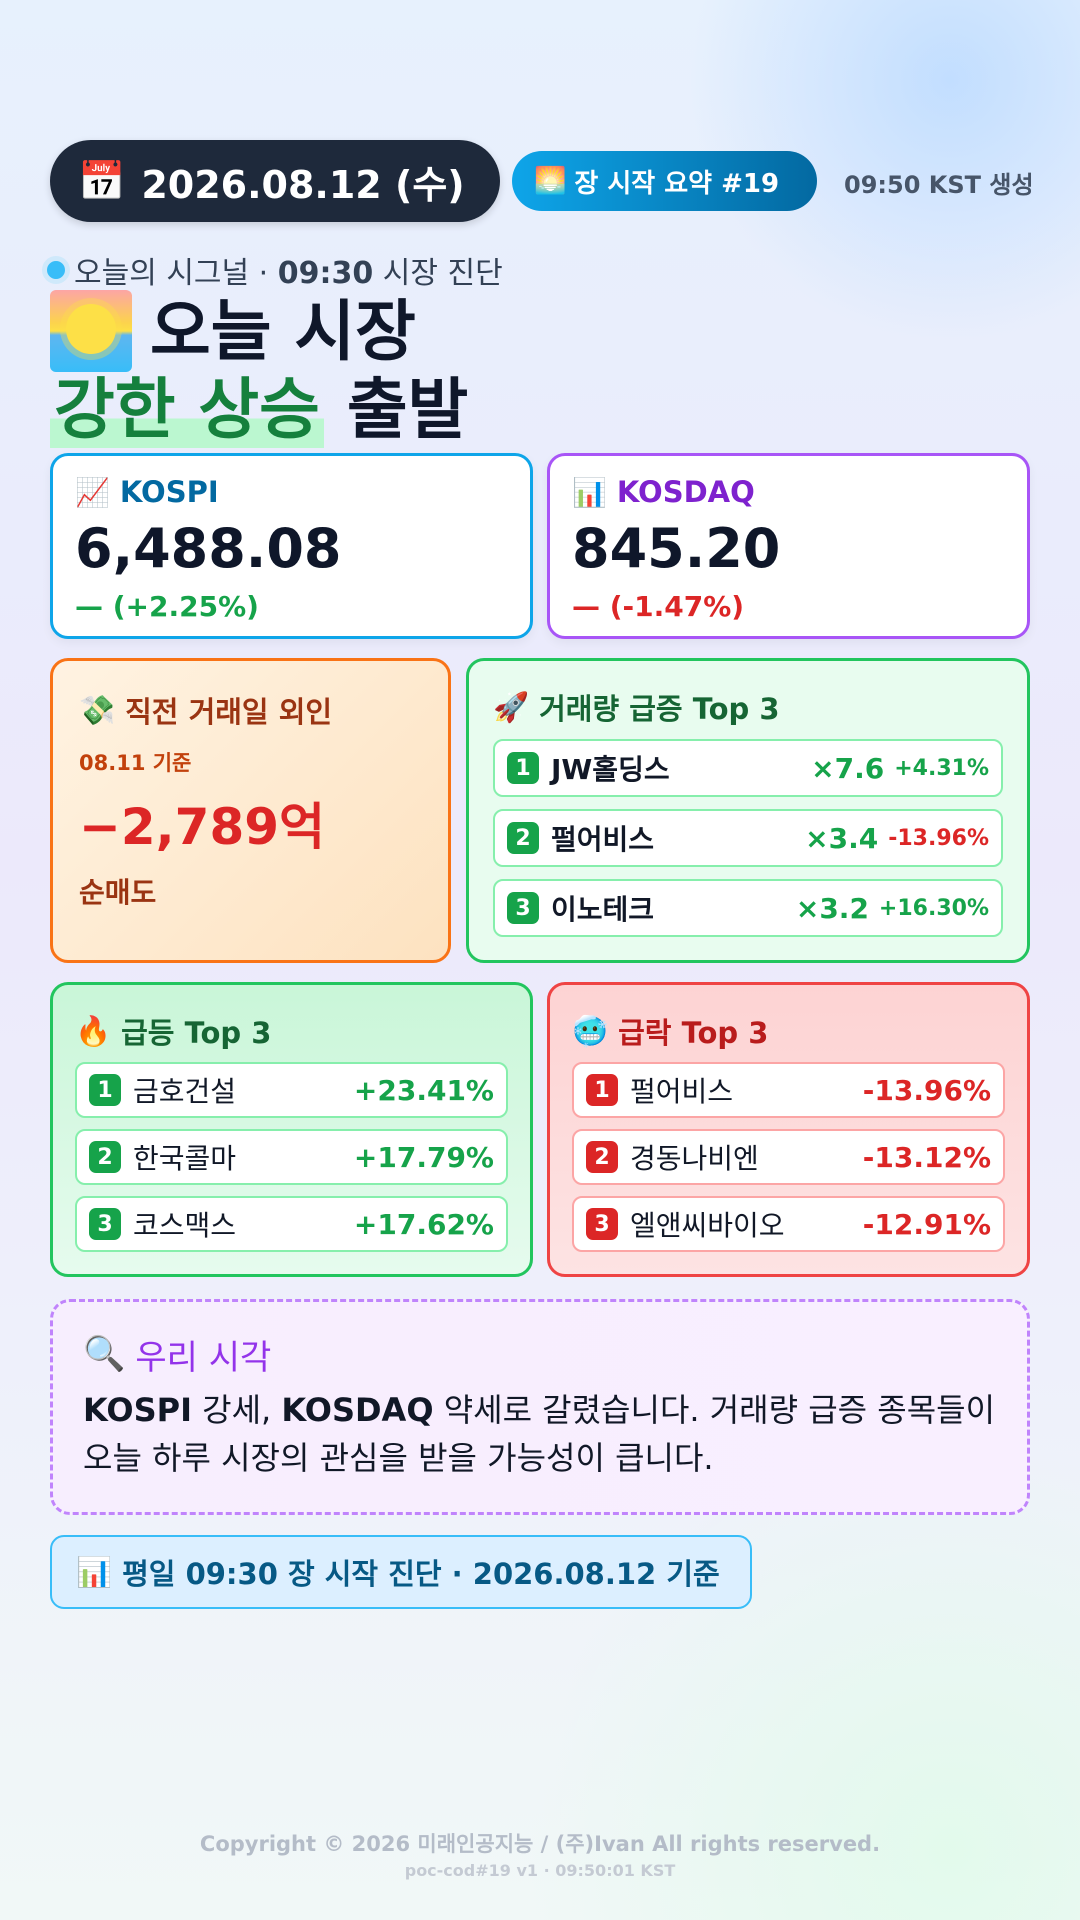 The height and width of the screenshot is (1920, 1080). I want to click on list-item: 1 JW홀딩스 ×7.6 +4.31%, so click(748, 768).